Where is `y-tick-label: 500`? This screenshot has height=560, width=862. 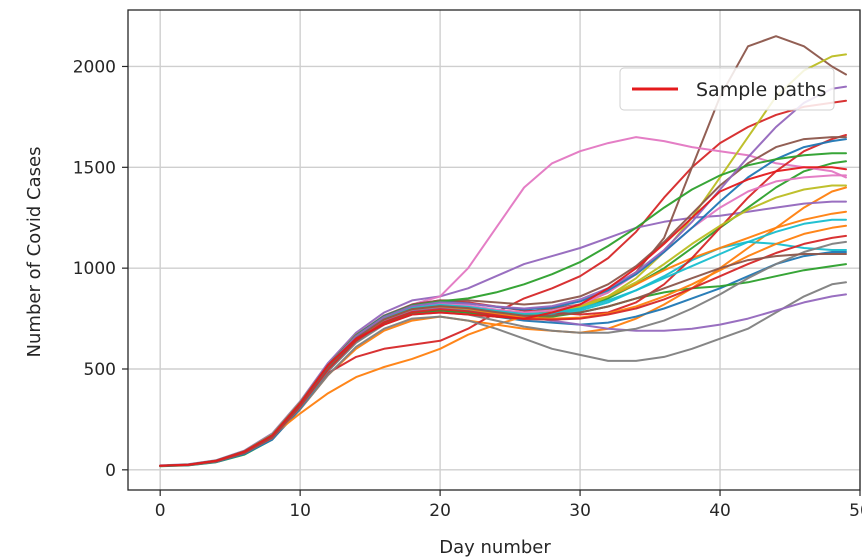 y-tick-label: 500 is located at coordinates (100, 370).